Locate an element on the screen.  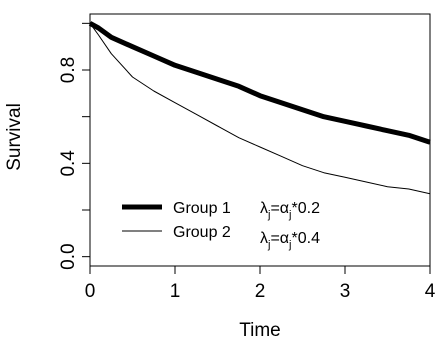
y-axis-title: Survival is located at coordinates (14, 137).